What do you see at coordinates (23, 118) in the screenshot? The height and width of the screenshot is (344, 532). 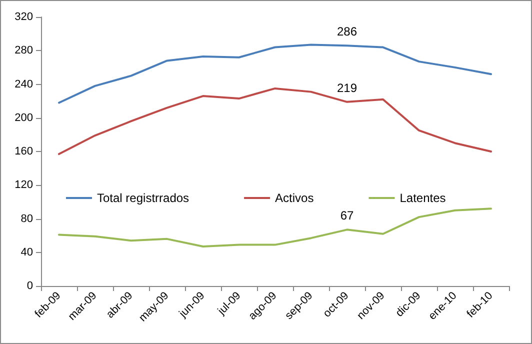 I see `y-tick-label: 200` at bounding box center [23, 118].